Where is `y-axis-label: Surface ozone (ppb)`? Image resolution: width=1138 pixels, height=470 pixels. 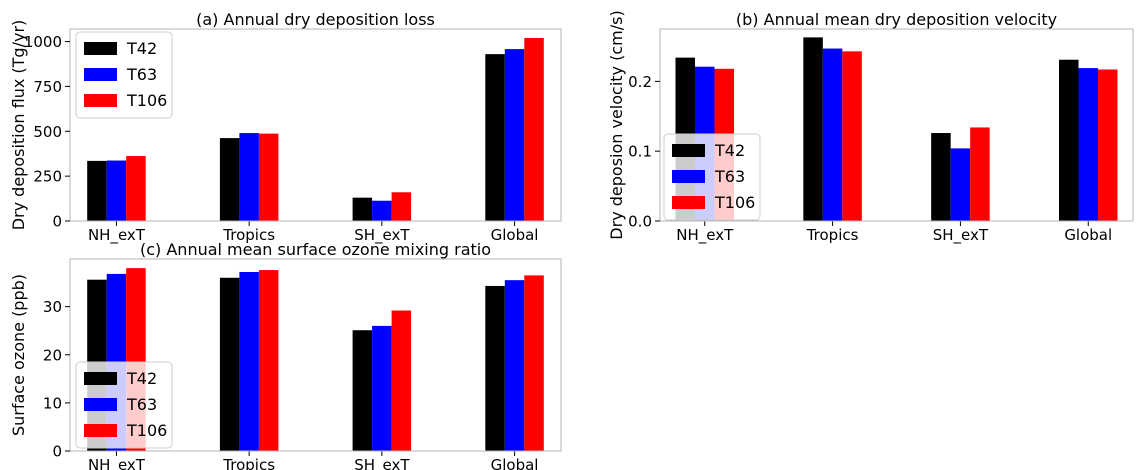 y-axis-label: Surface ozone (ppb) is located at coordinates (18, 355).